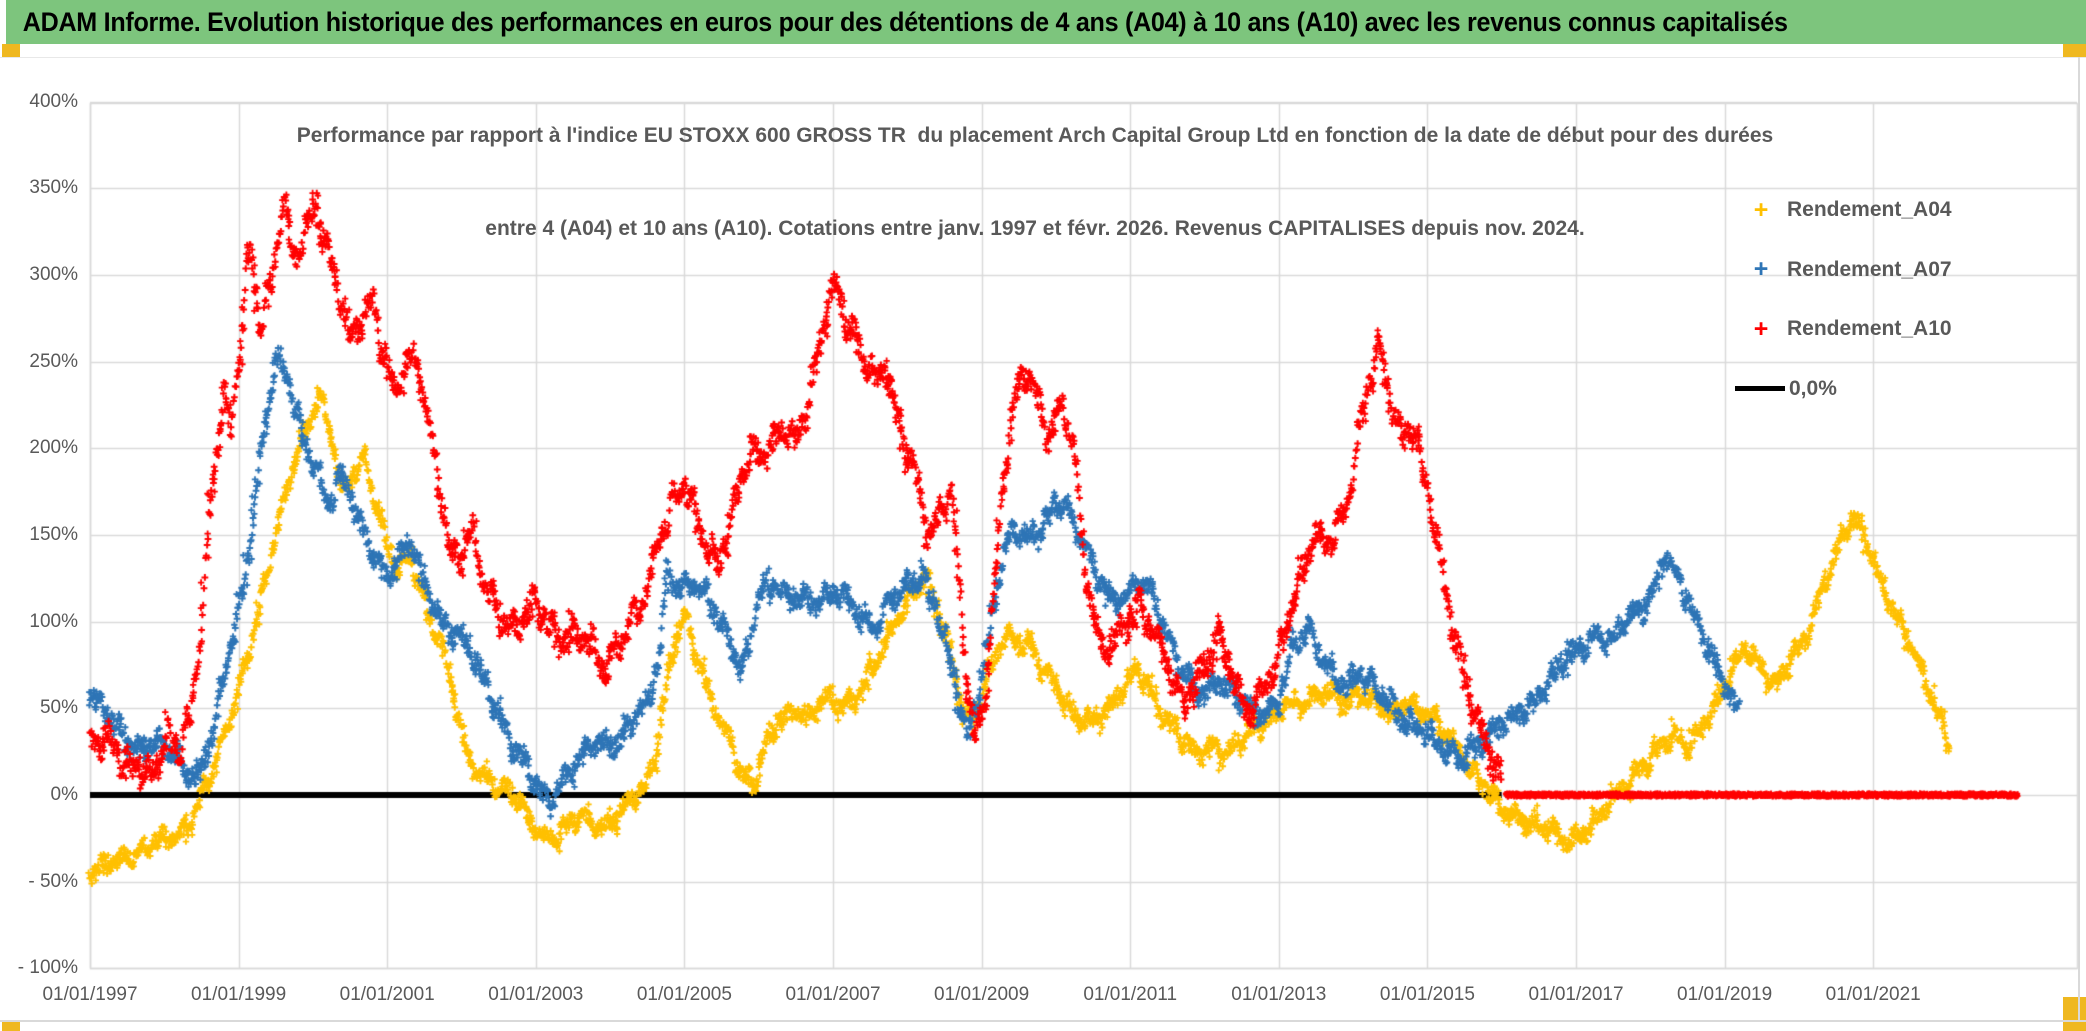  I want to click on x-axis-tick-label: 01/01/2017, so click(1576, 994).